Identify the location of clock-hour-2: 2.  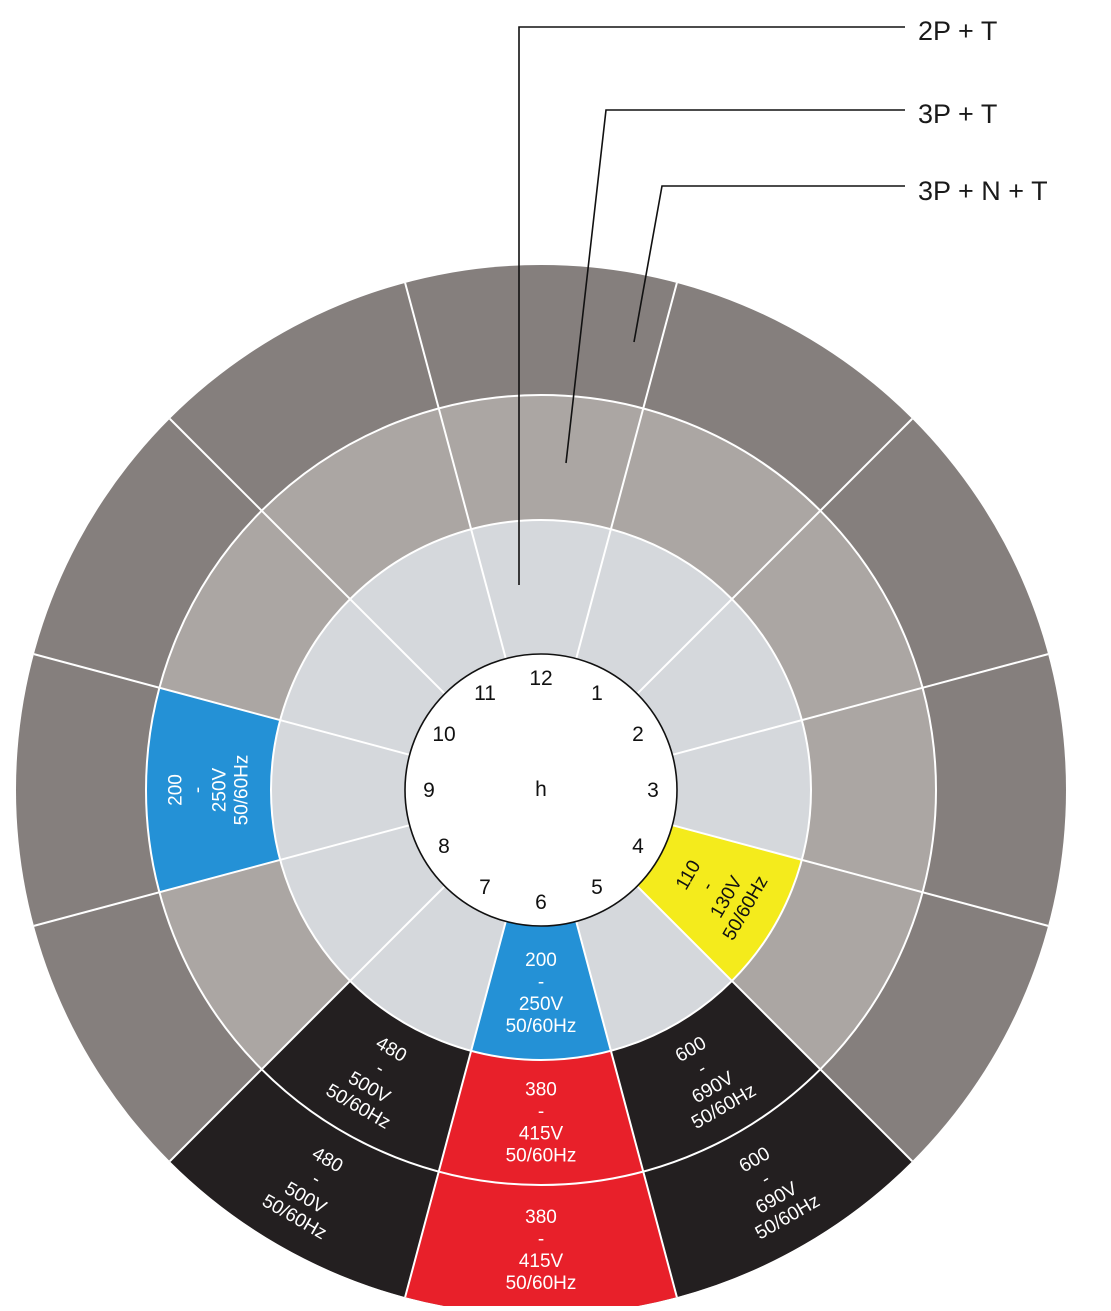
(638, 734).